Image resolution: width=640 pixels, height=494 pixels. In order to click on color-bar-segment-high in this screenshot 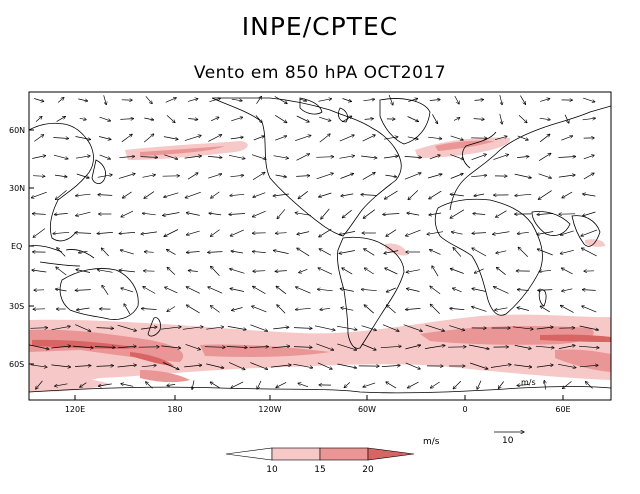, I will do `click(391, 454)`.